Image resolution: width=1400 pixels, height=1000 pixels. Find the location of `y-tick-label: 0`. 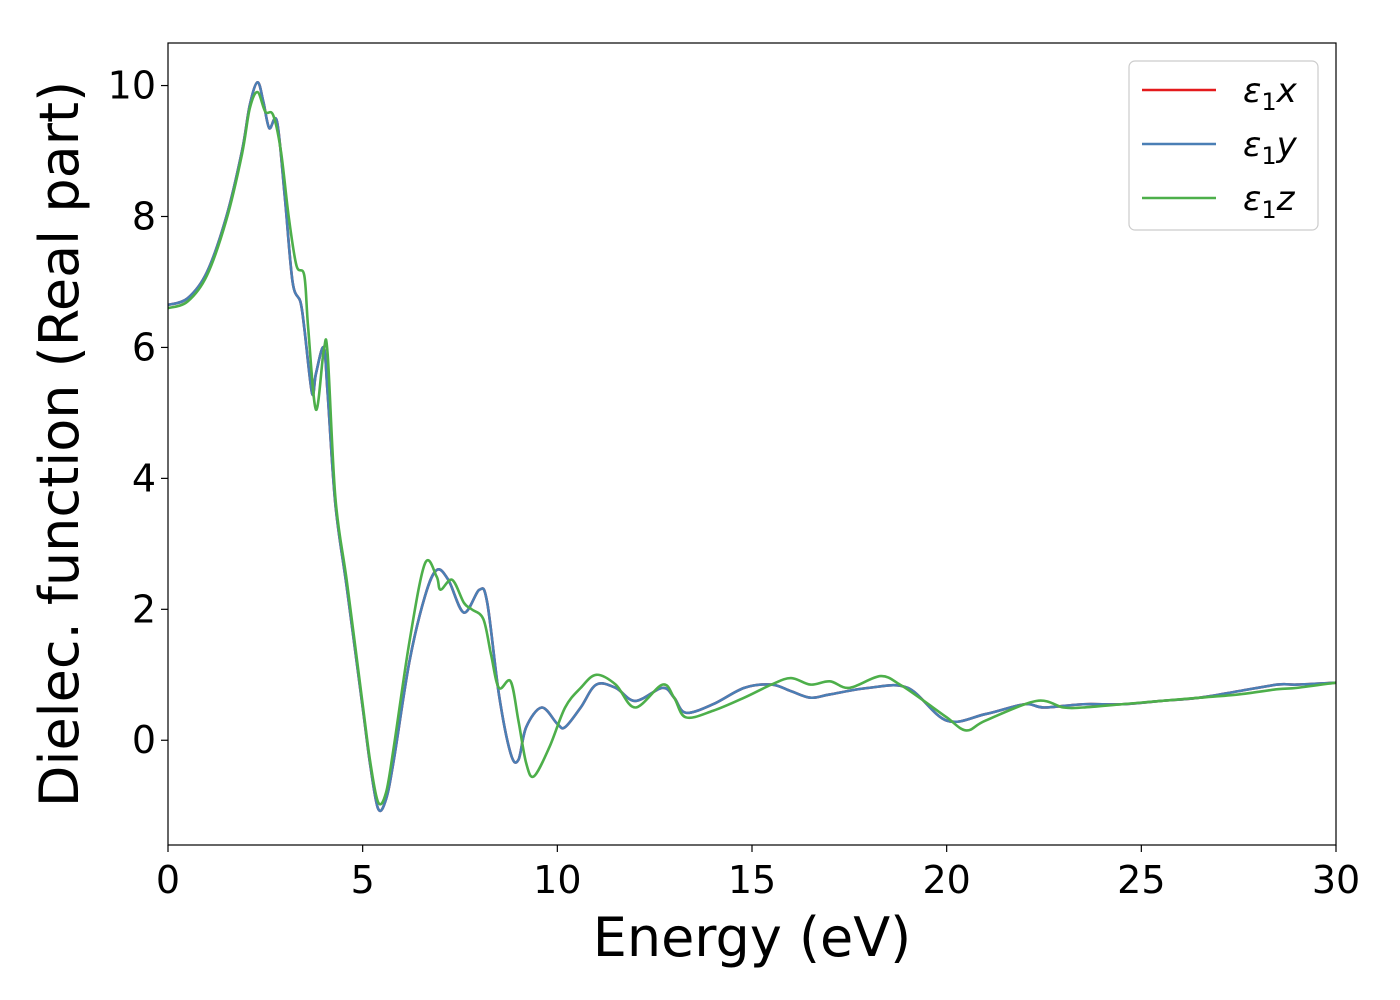

y-tick-label: 0 is located at coordinates (144, 740).